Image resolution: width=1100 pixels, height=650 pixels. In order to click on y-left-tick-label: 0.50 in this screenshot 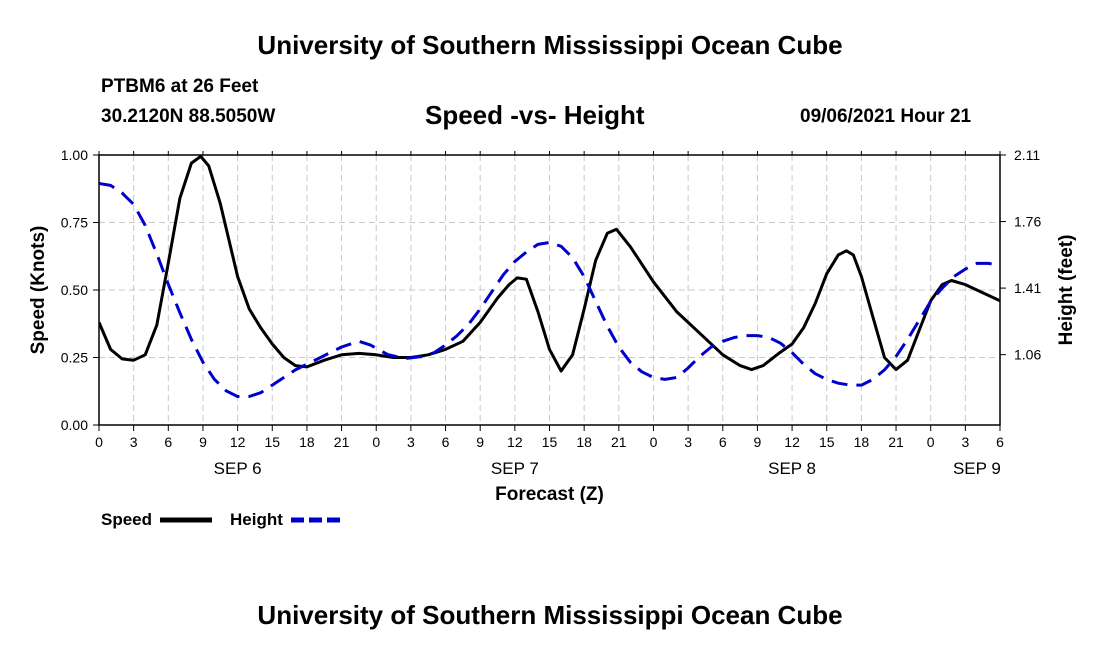, I will do `click(74, 290)`.